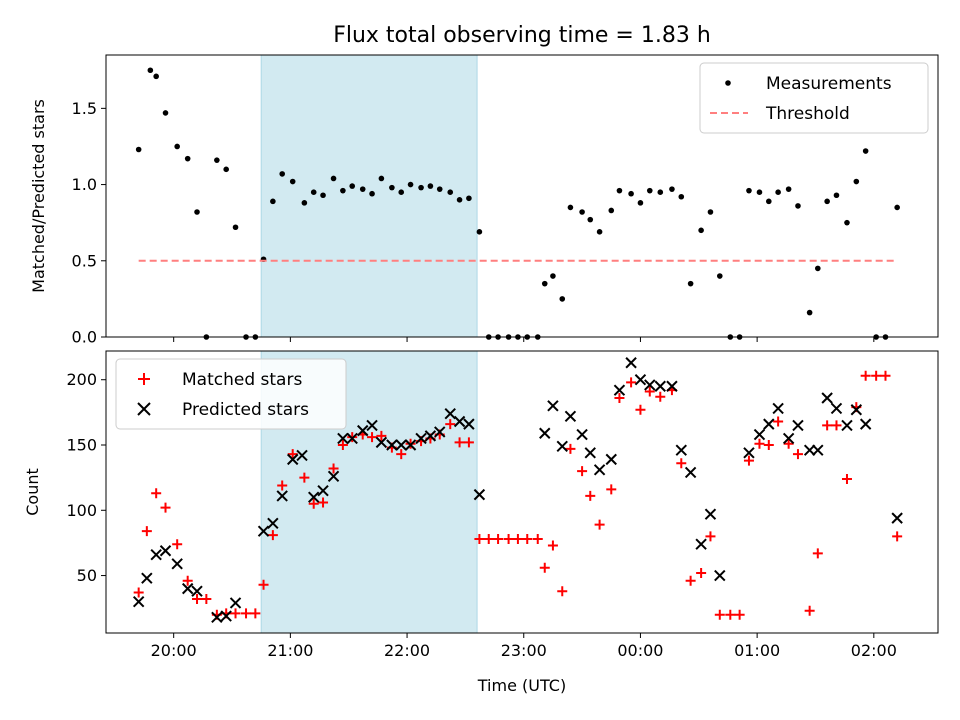  Describe the element at coordinates (807, 114) in the screenshot. I see `legend-label: Threshold` at that location.